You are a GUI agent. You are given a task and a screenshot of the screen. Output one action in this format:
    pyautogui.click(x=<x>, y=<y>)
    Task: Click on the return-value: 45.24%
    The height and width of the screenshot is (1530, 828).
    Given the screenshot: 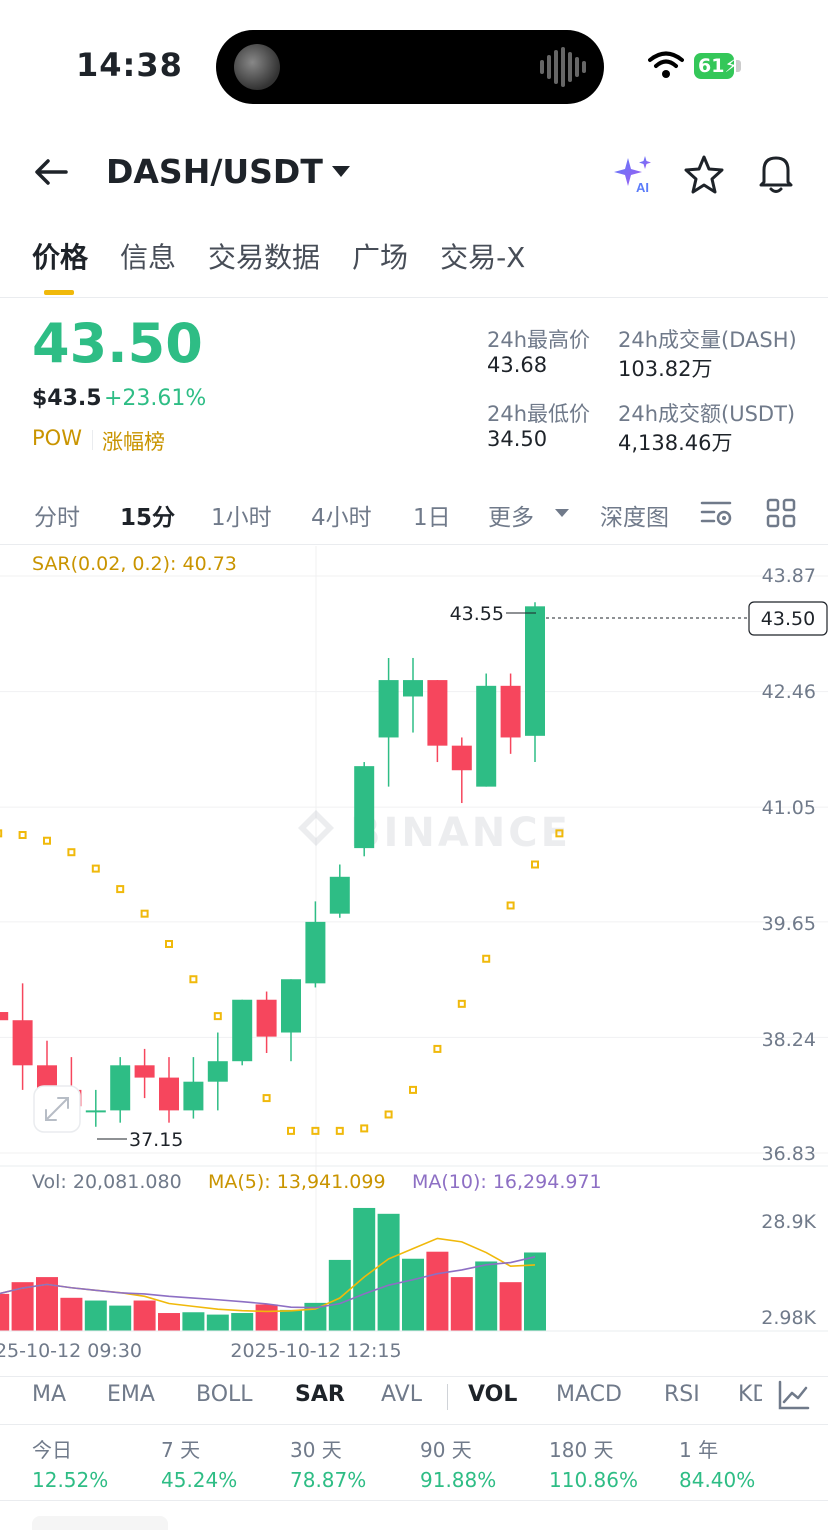 What is the action you would take?
    pyautogui.click(x=199, y=1480)
    